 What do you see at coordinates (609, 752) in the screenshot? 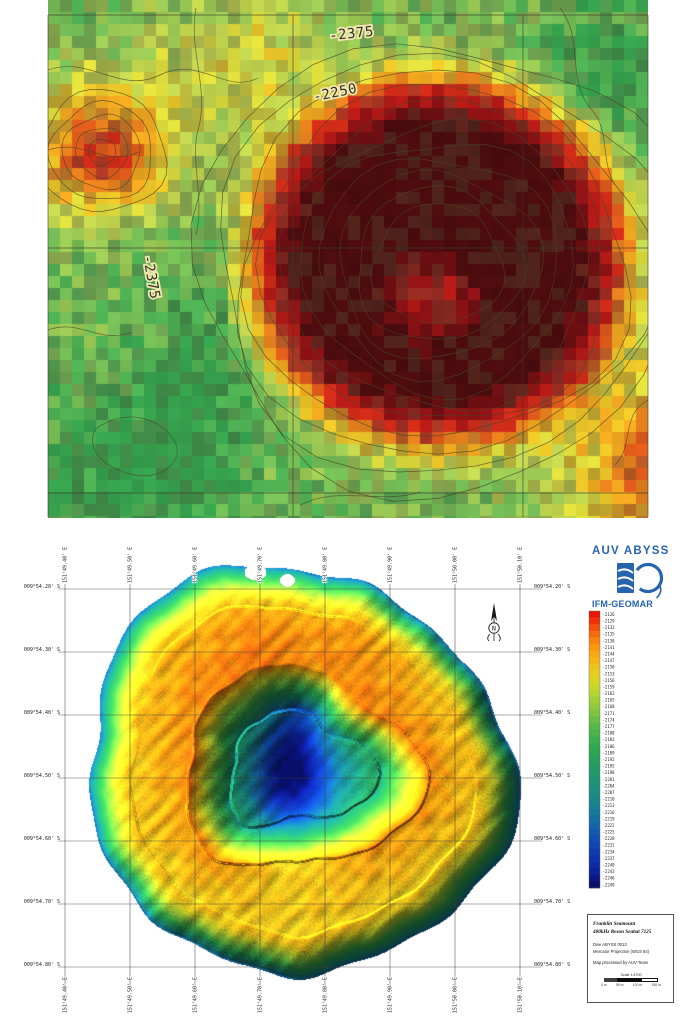
I see `depth-scale-label: -2189` at bounding box center [609, 752].